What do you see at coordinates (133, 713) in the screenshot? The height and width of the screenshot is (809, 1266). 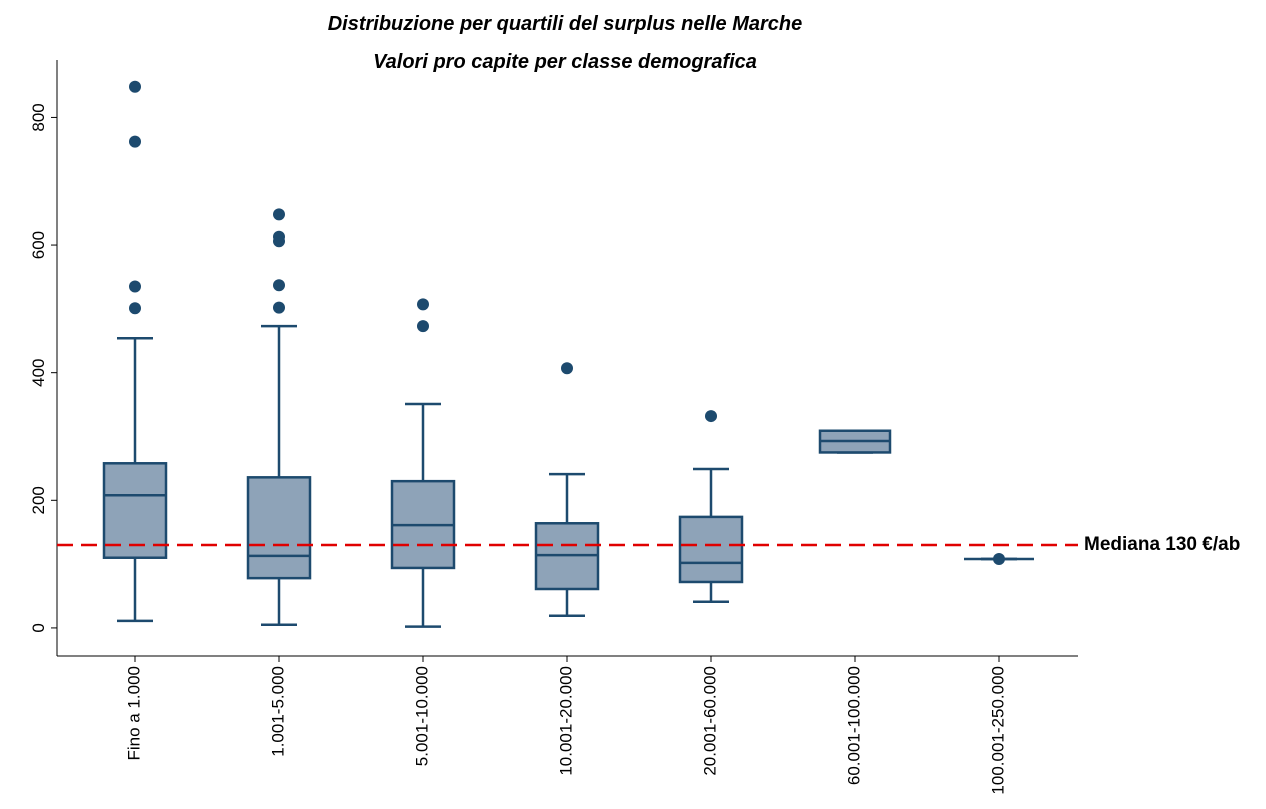 I see `x-tick-label: Fino a 1.000` at bounding box center [133, 713].